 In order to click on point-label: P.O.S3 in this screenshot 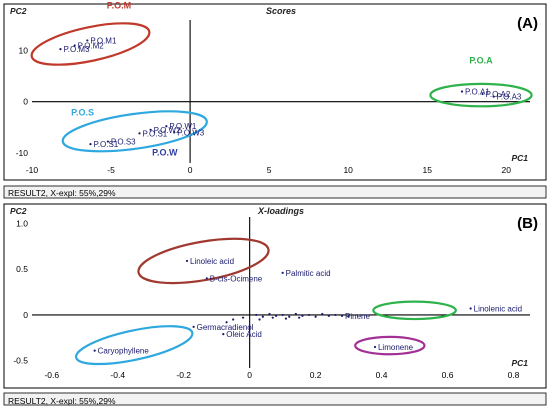, I will do `click(123, 142)`.